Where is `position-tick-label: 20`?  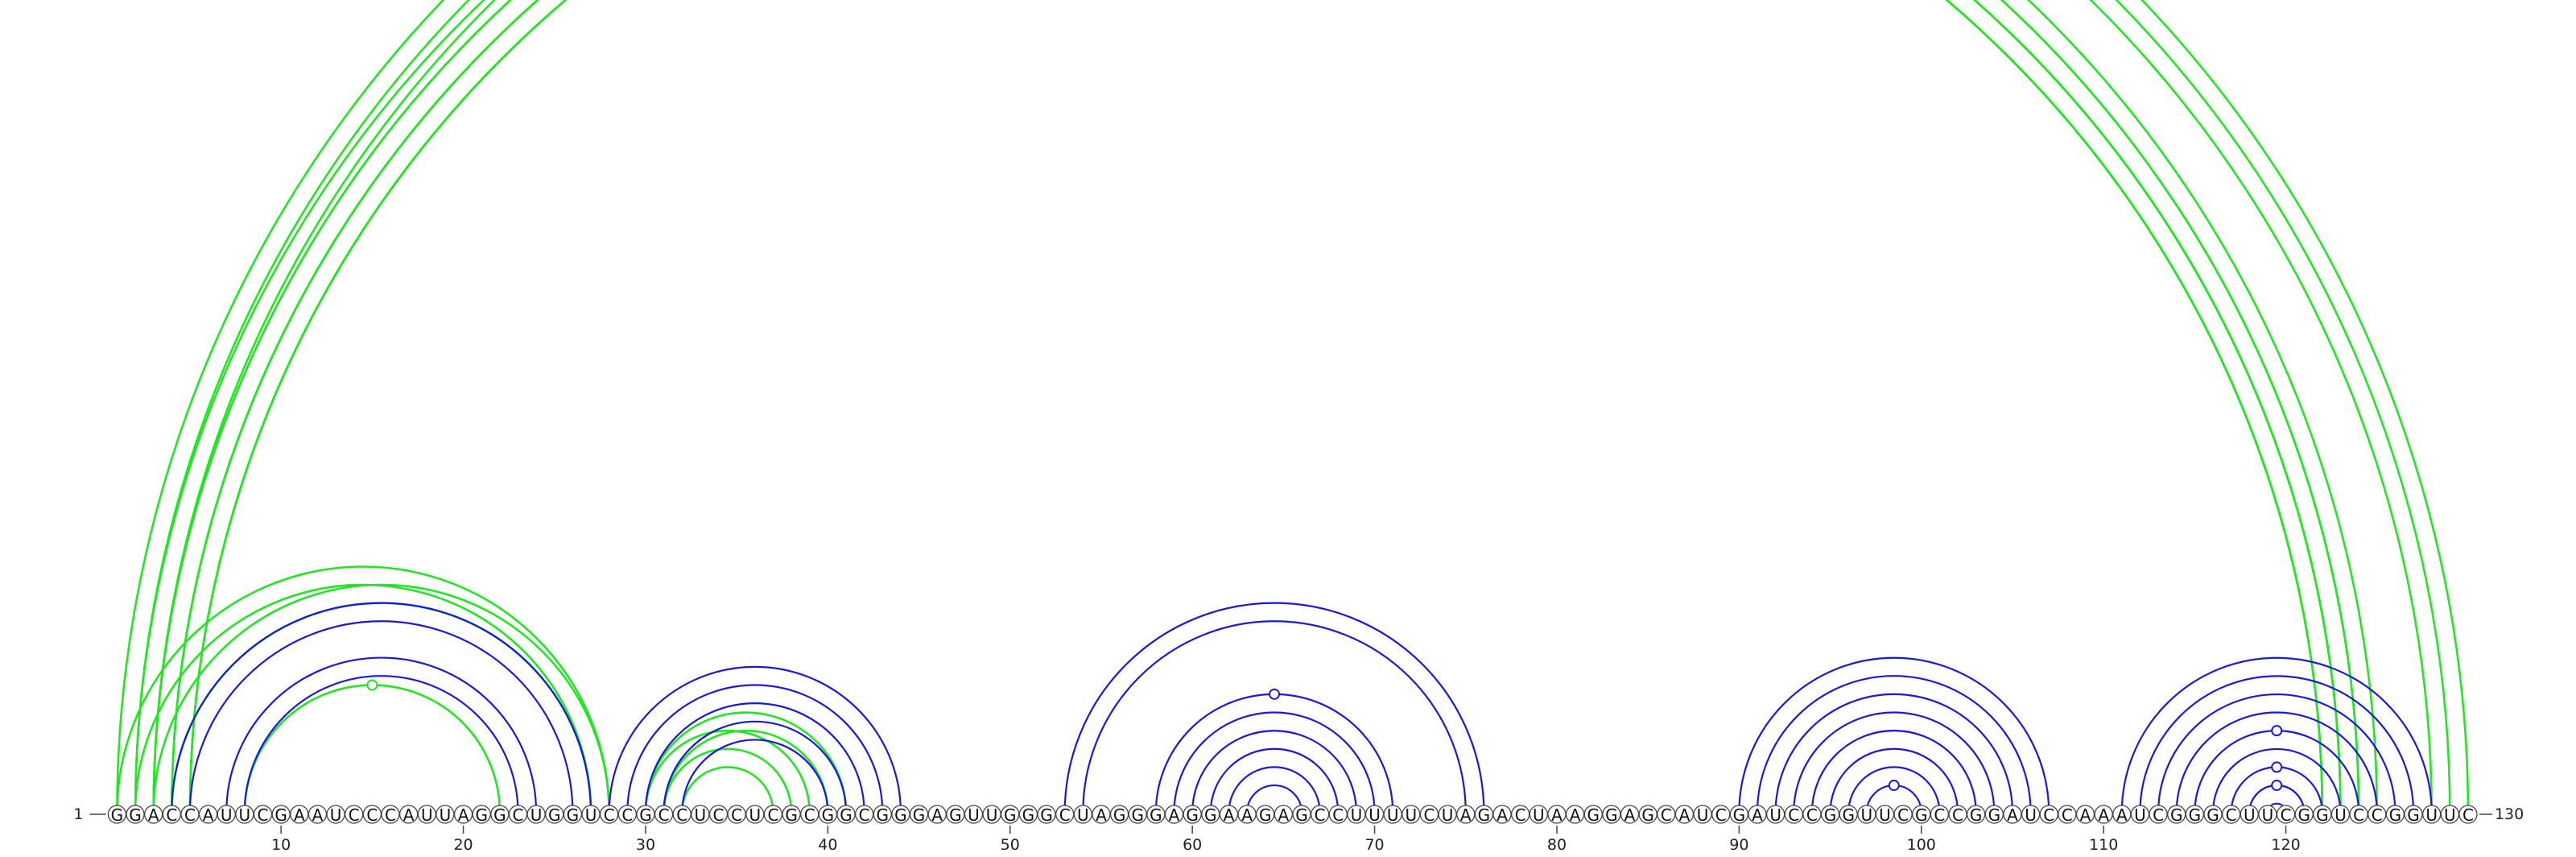 position-tick-label: 20 is located at coordinates (463, 845).